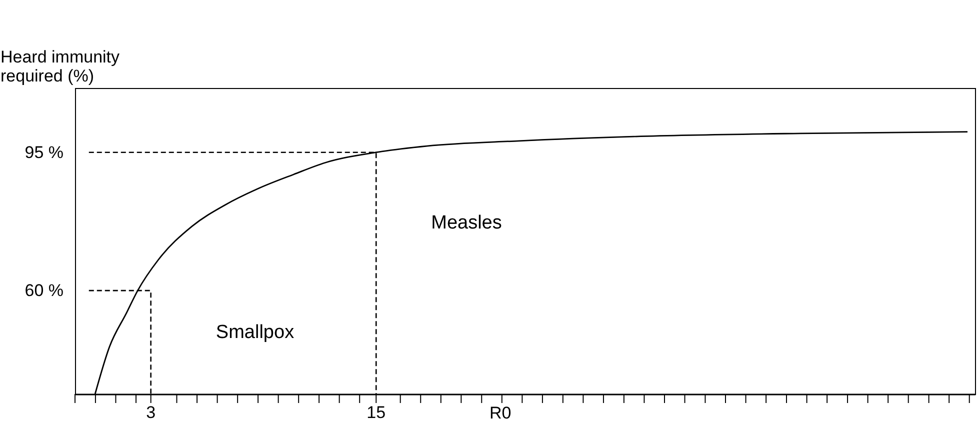 This screenshot has height=440, width=980. Describe the element at coordinates (376, 412) in the screenshot. I see `x-tick-label: 15` at that location.